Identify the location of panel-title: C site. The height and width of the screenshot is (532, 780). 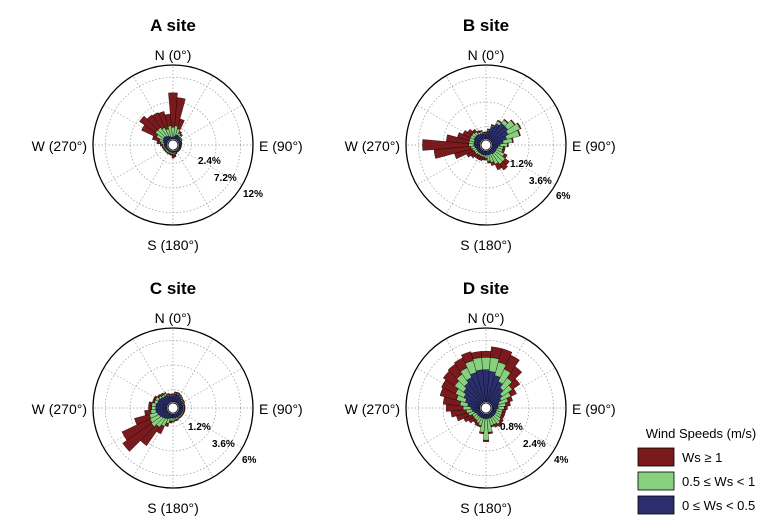
(173, 288).